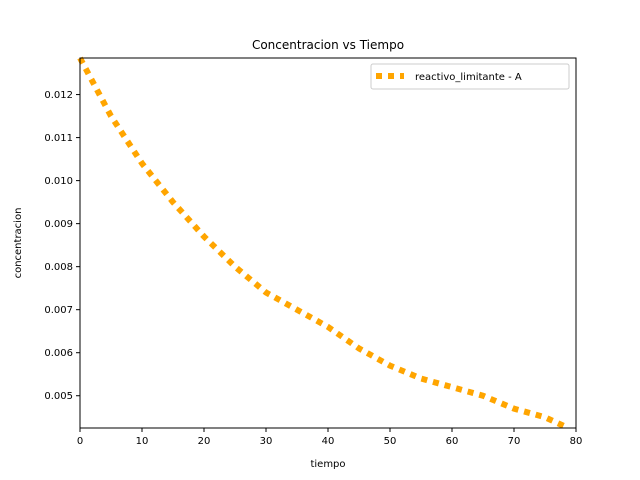  What do you see at coordinates (576, 441) in the screenshot?
I see `x-tick-label: 80` at bounding box center [576, 441].